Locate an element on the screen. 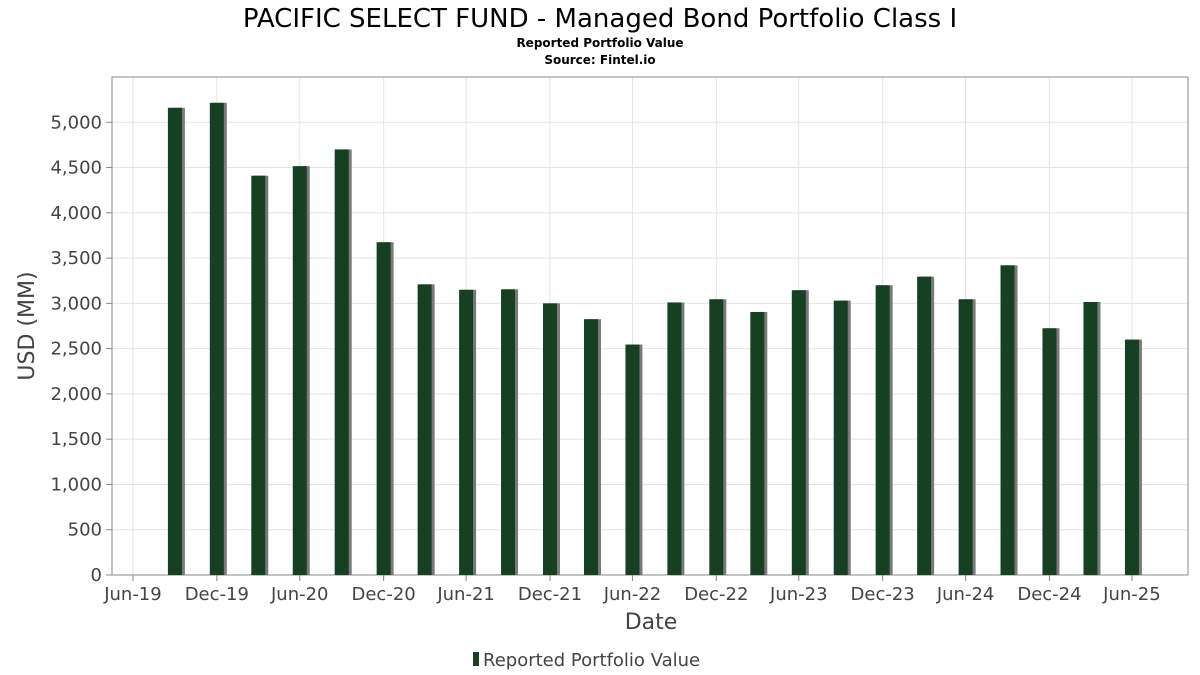 The width and height of the screenshot is (1200, 675). y-tick-label: 3,000 is located at coordinates (76, 303).